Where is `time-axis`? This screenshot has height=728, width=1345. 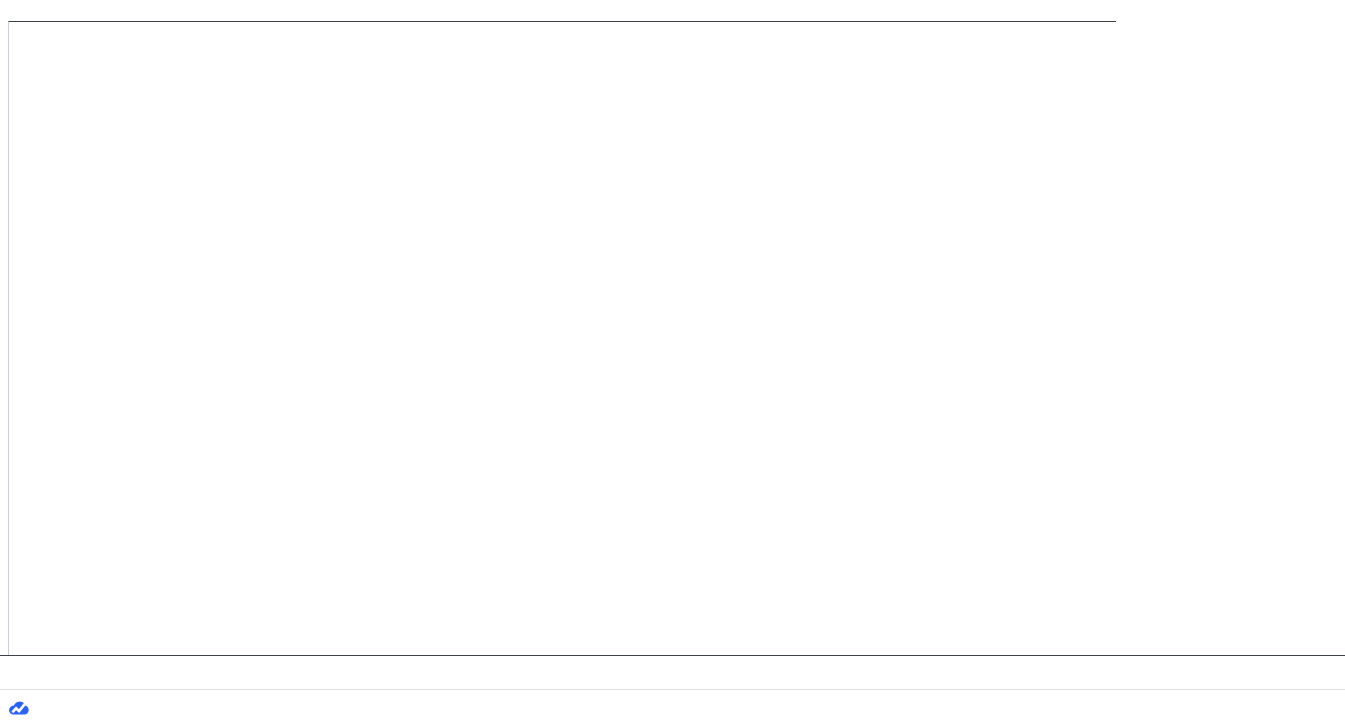 time-axis is located at coordinates (672, 672).